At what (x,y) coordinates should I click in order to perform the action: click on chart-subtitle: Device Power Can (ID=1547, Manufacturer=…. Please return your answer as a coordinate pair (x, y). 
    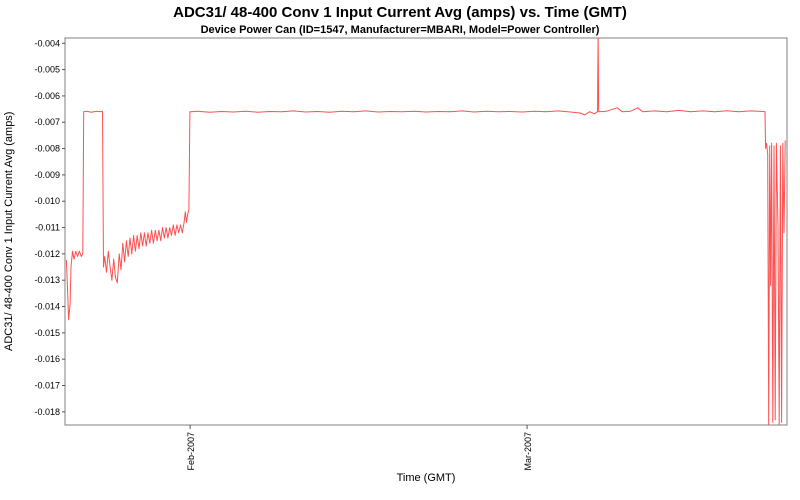
    Looking at the image, I should click on (400, 30).